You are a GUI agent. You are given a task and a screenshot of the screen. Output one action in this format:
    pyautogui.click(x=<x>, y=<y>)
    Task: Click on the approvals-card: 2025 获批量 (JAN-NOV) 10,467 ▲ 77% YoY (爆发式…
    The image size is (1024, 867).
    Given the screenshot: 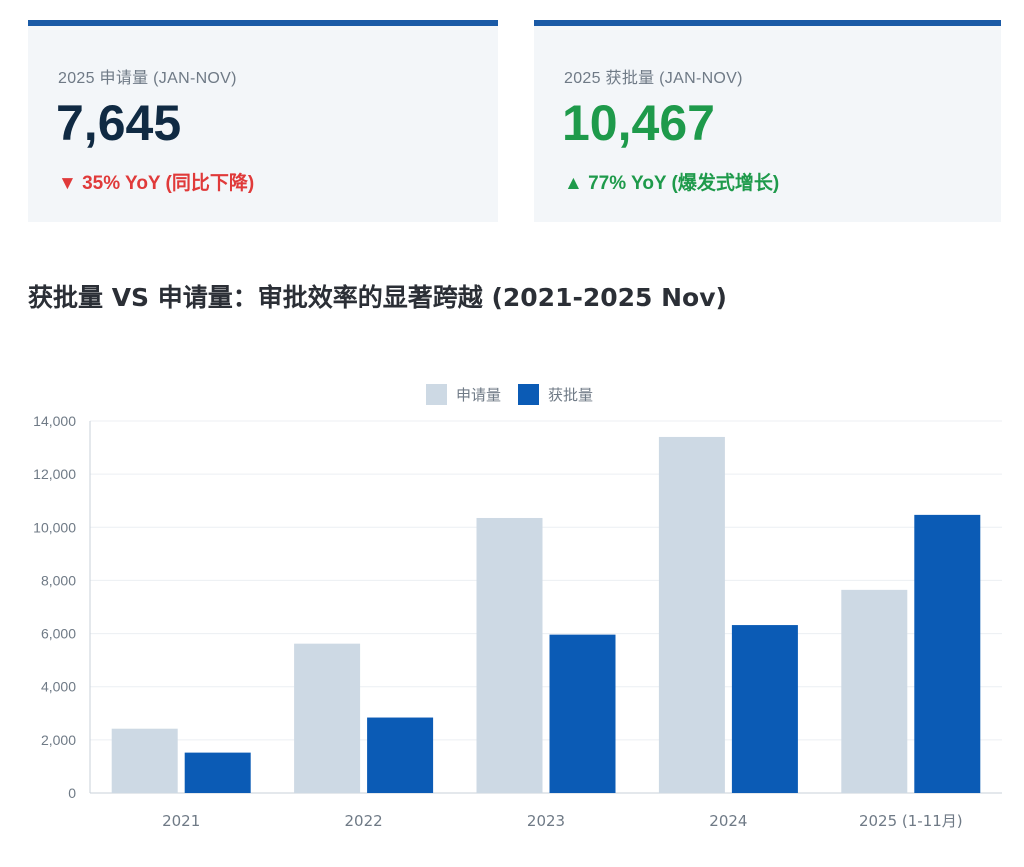 What is the action you would take?
    pyautogui.click(x=767, y=121)
    